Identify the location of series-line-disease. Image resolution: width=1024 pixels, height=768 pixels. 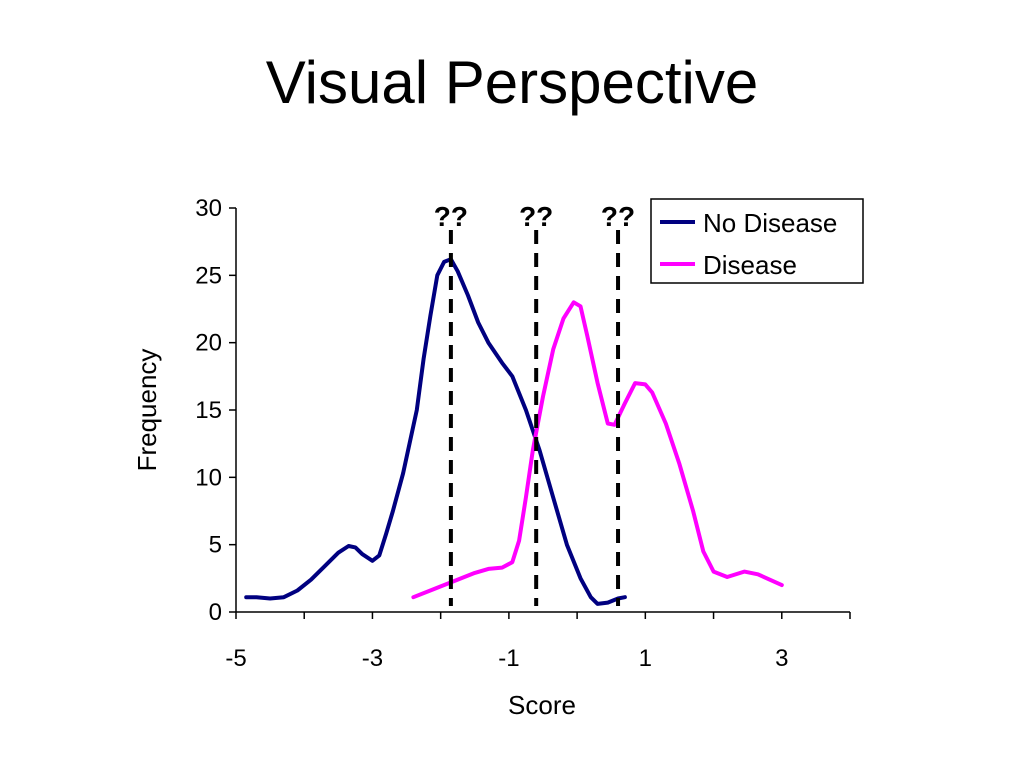
(597, 450).